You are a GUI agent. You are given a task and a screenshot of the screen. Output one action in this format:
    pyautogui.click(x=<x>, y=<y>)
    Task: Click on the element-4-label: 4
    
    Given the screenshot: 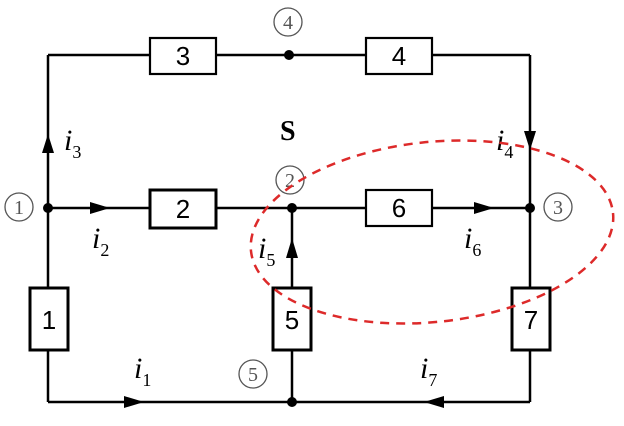 What is the action you would take?
    pyautogui.click(x=399, y=56)
    